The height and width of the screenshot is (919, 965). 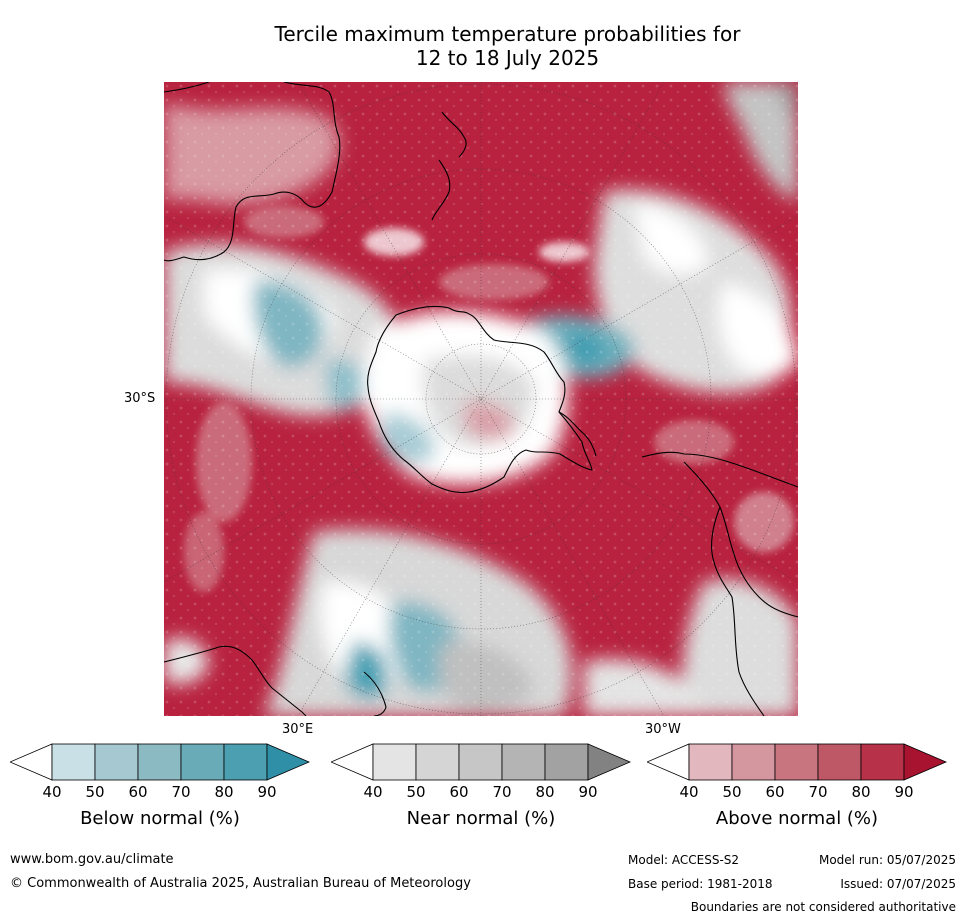 What do you see at coordinates (160, 818) in the screenshot?
I see `below-normal-label: Below normal (%)` at bounding box center [160, 818].